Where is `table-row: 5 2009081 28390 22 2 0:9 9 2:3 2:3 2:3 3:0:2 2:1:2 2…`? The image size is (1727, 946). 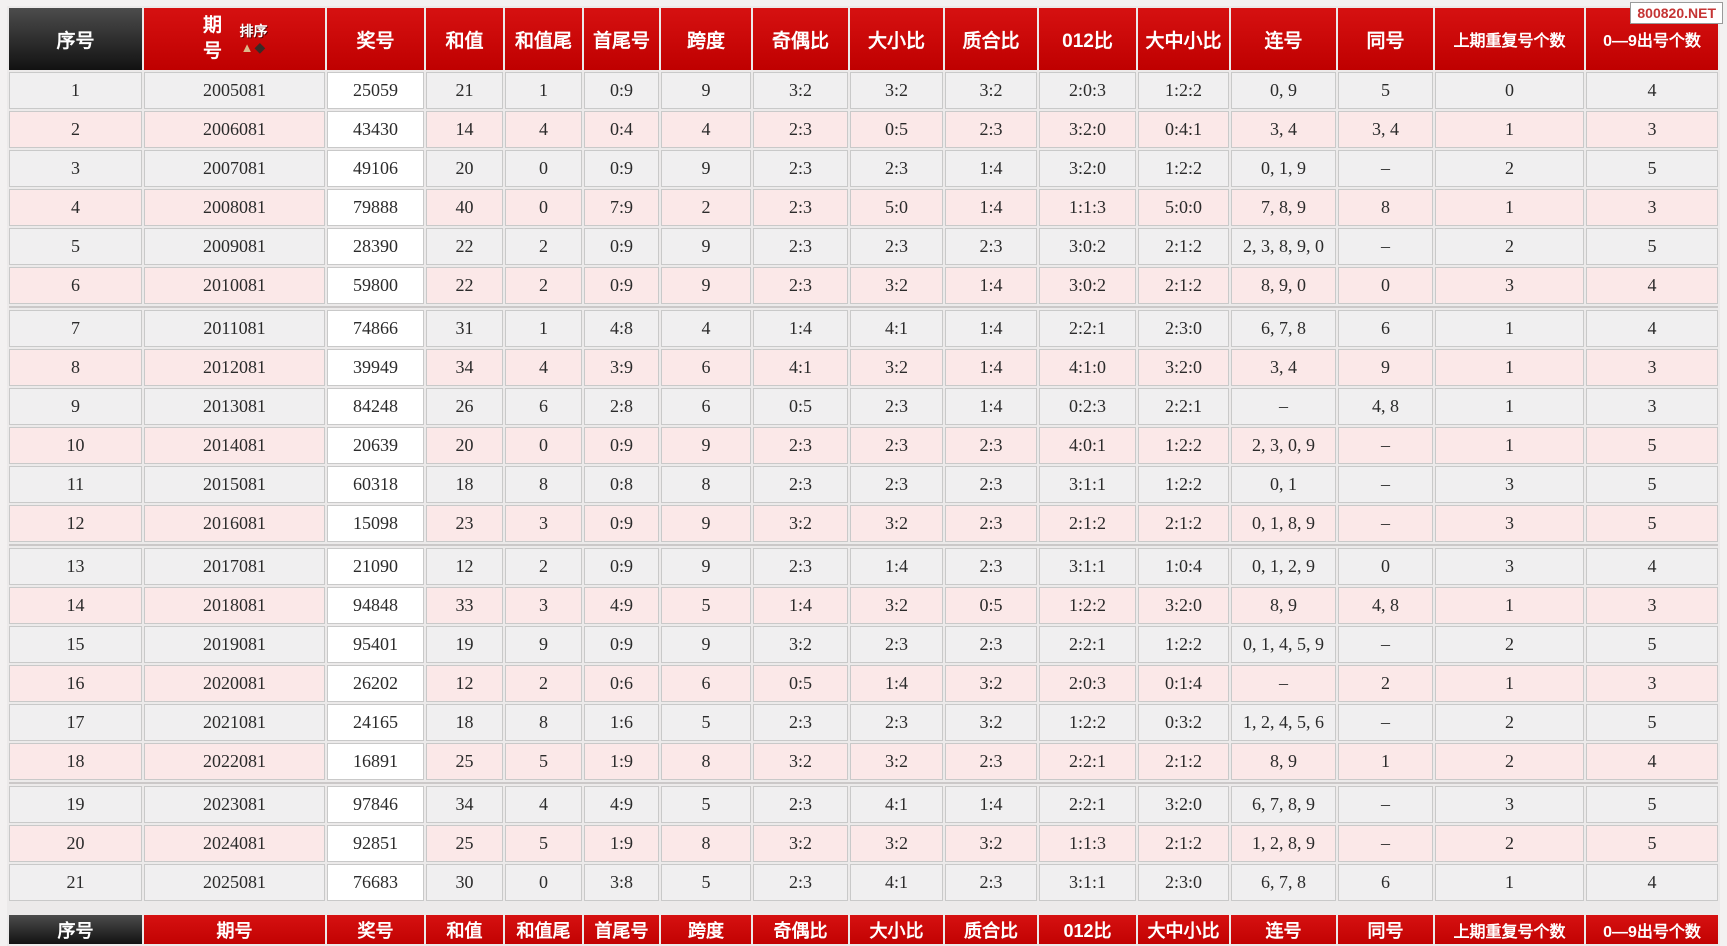 table-row: 5 2009081 28390 22 2 0:9 9 2:3 2:3 2:3 3:0:2 2:1:2 2… is located at coordinates (863, 246).